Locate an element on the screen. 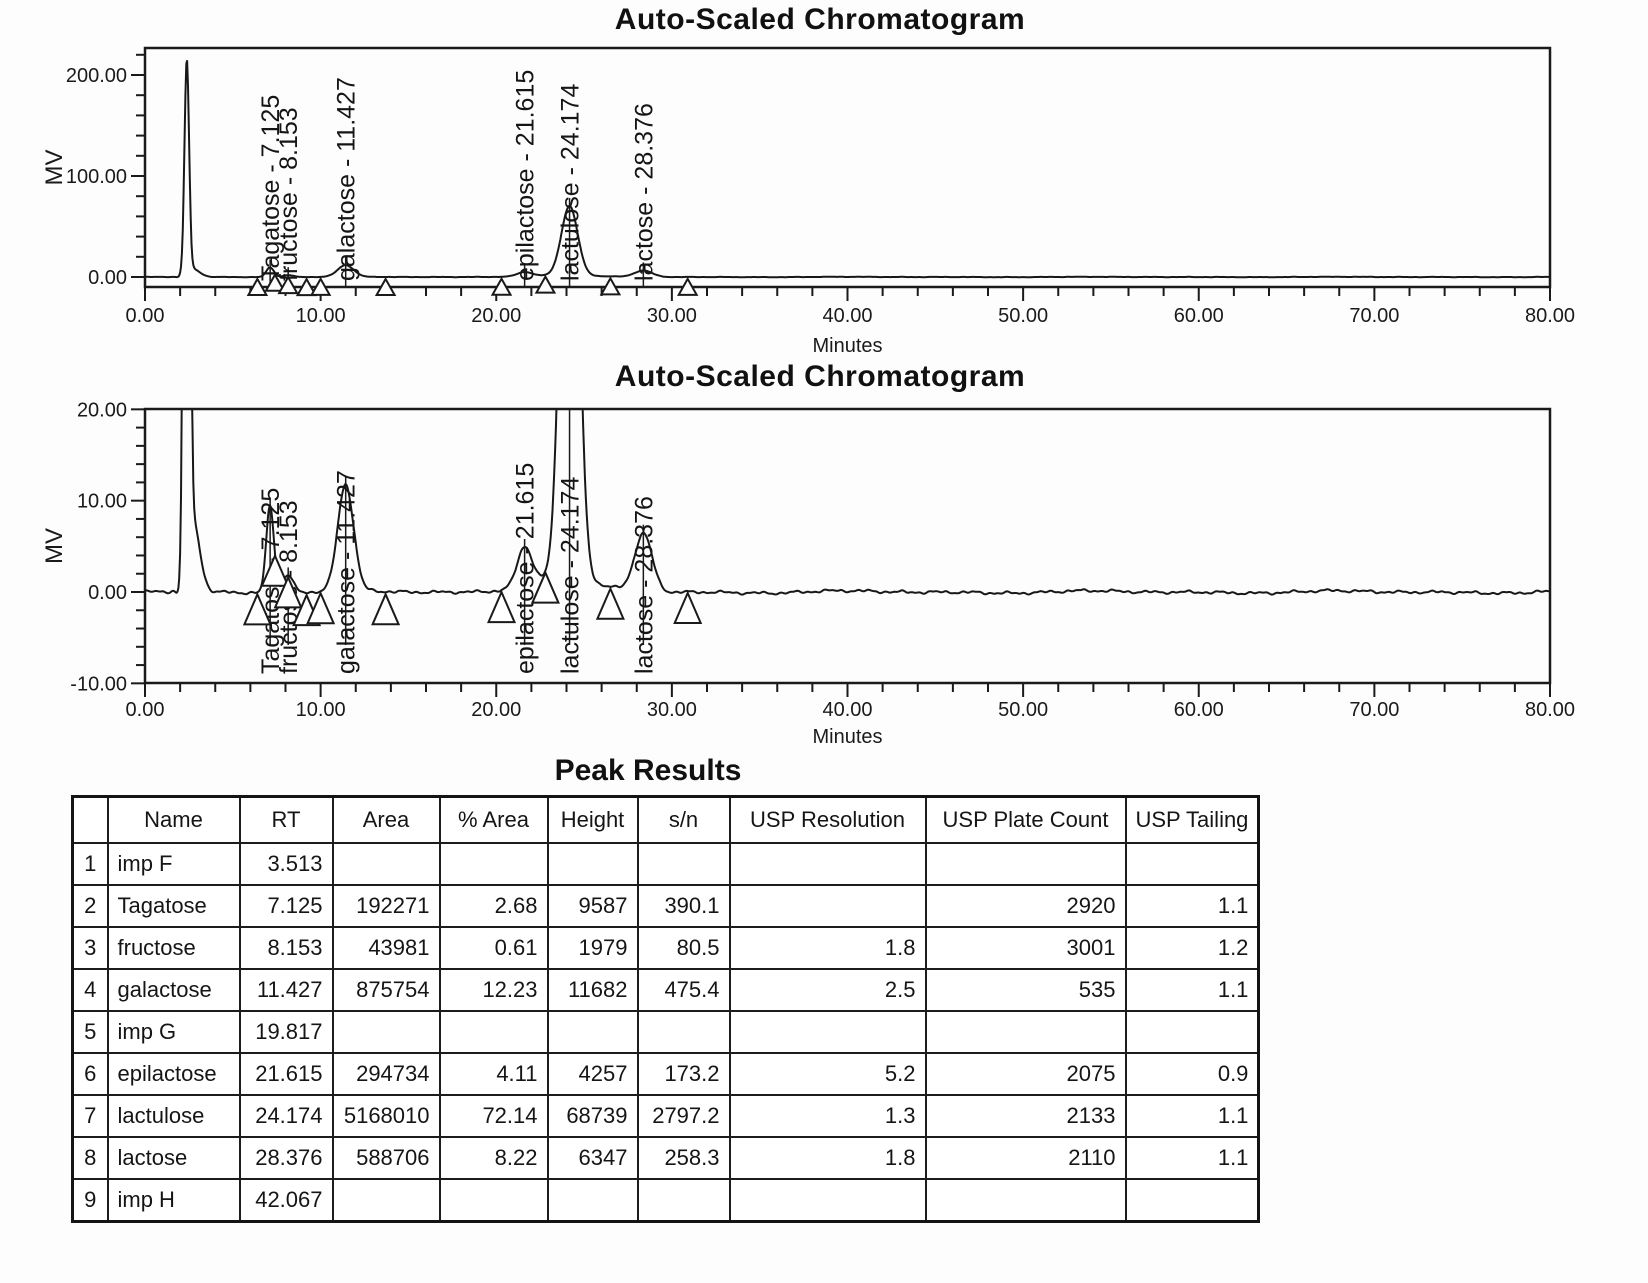 This screenshot has width=1648, height=1283. peak-number-cell: 8 is located at coordinates (90, 1158).